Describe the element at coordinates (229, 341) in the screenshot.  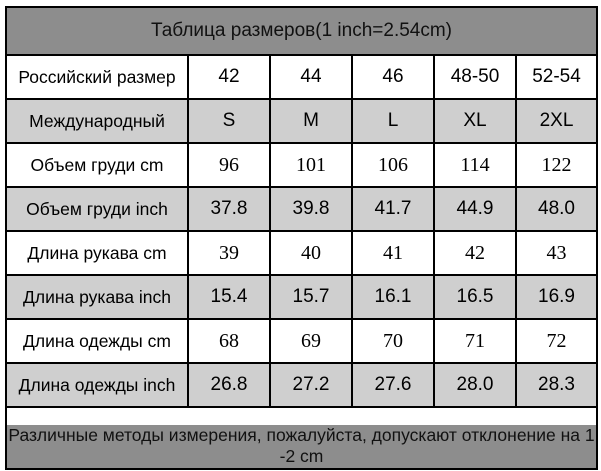
I see `table-cell: 68` at that location.